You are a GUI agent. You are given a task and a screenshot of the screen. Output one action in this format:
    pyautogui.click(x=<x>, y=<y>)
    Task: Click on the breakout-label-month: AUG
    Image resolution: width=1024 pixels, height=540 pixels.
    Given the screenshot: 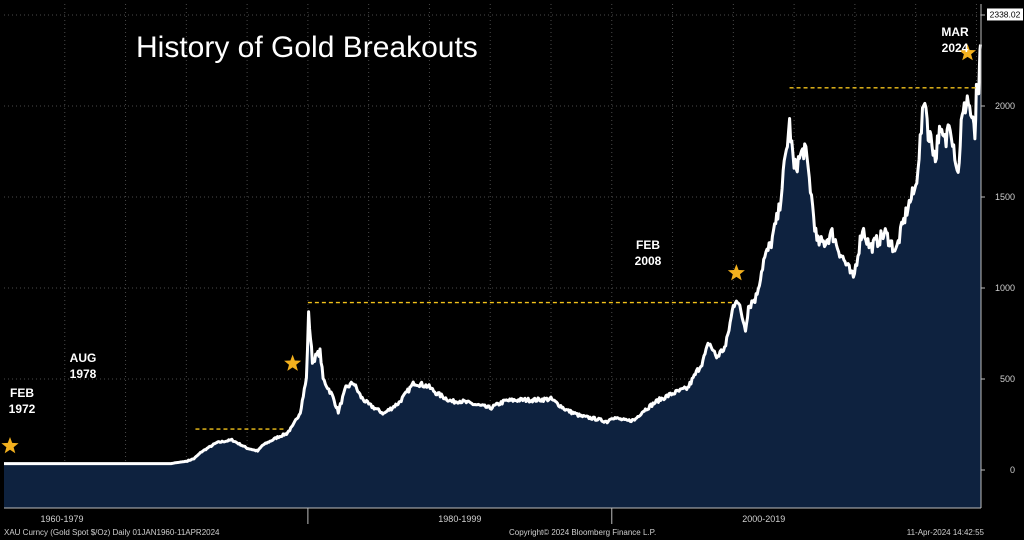 What is the action you would take?
    pyautogui.click(x=83, y=358)
    